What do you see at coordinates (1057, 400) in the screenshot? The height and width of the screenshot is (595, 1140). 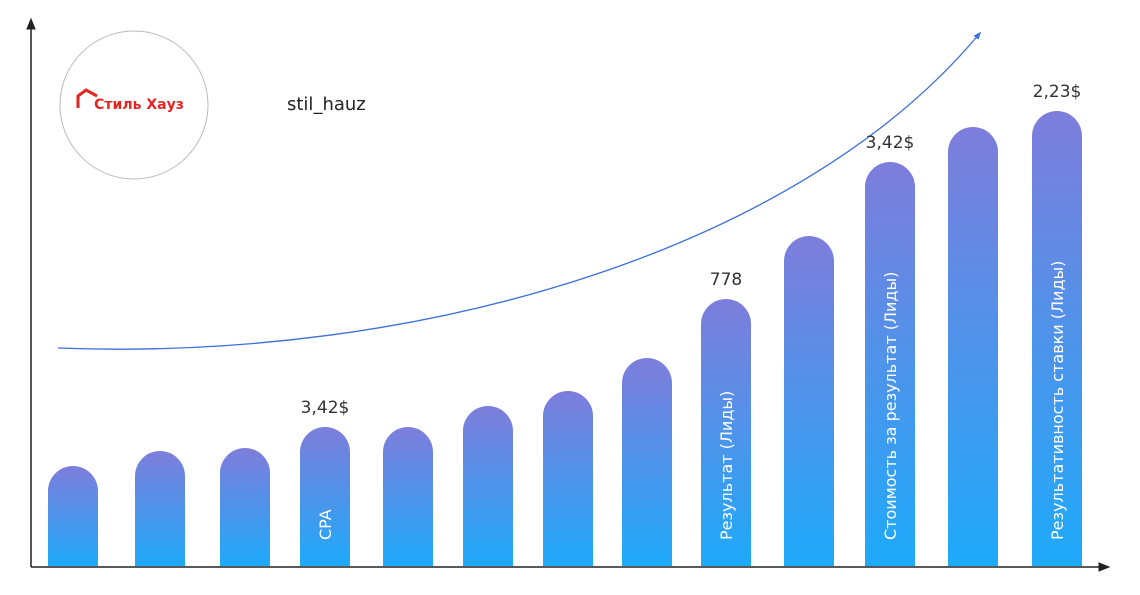 I see `bar-label: Результативность ставки (Лиды)` at bounding box center [1057, 400].